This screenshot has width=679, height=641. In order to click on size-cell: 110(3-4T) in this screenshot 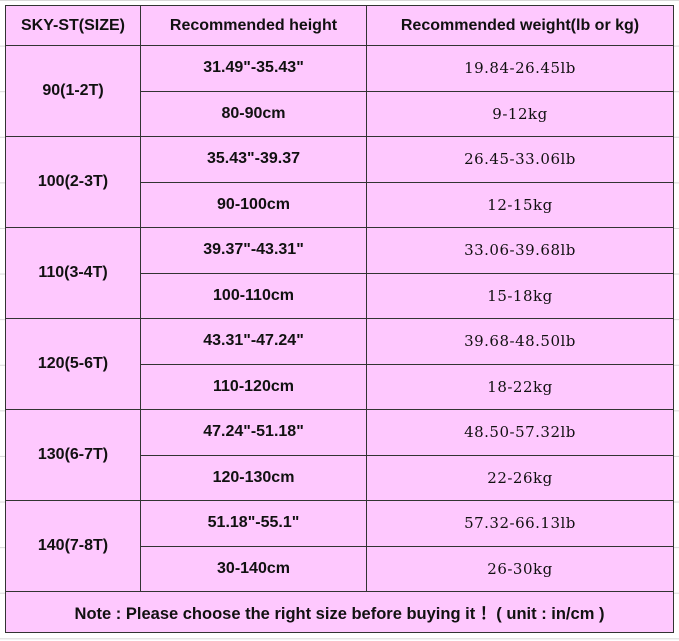, I will do `click(73, 273)`.